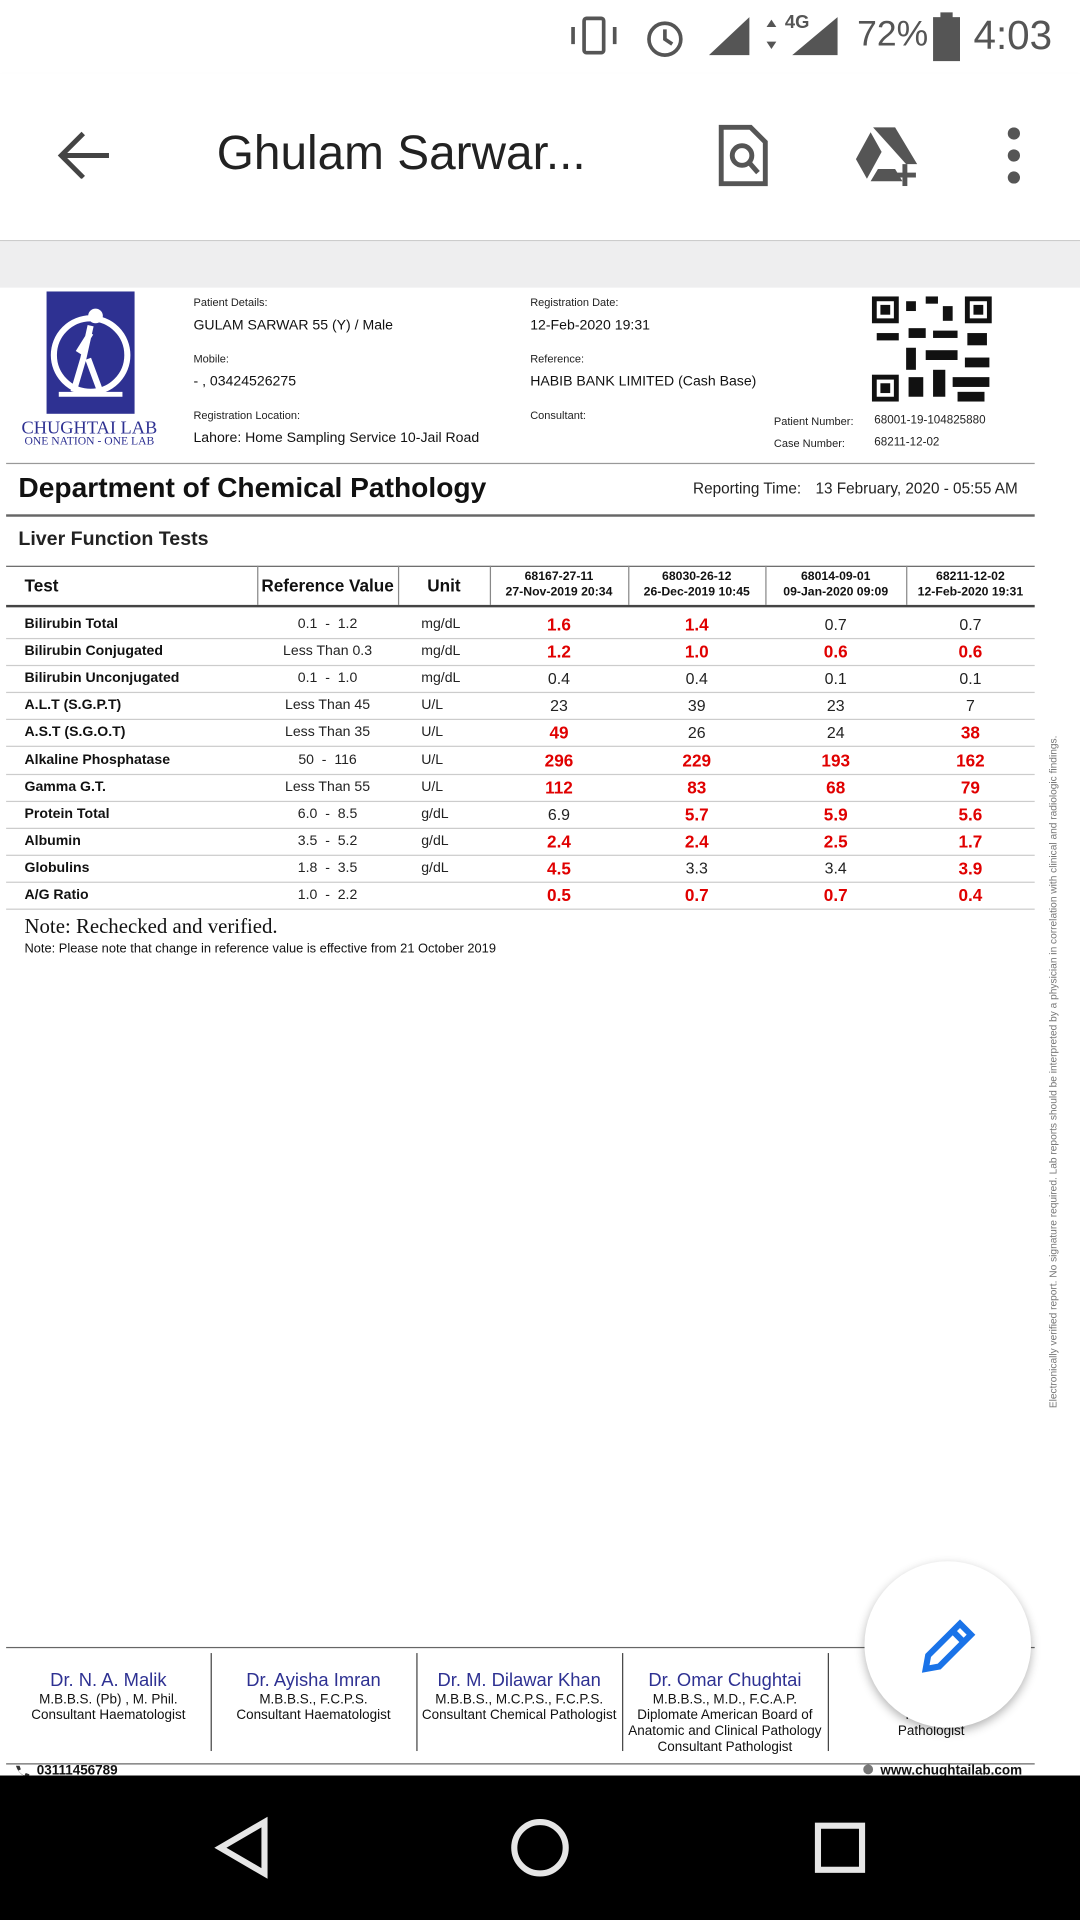 This screenshot has height=1920, width=1080. What do you see at coordinates (558, 415) in the screenshot?
I see `field-label: Consultant:` at bounding box center [558, 415].